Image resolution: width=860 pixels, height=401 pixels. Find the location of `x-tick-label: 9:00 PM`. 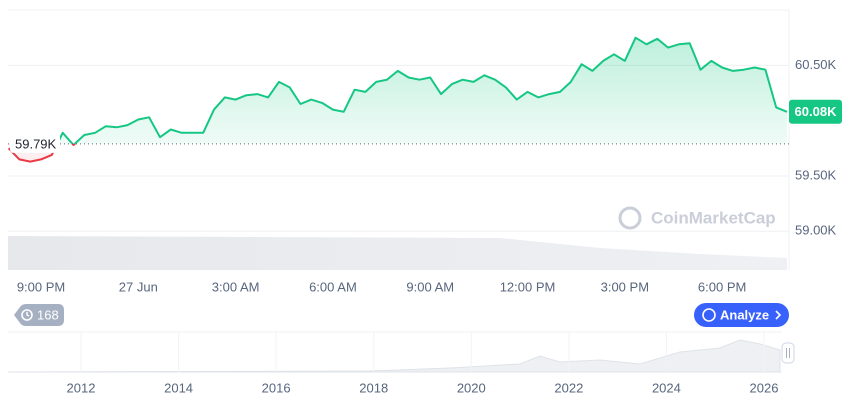

x-tick-label: 9:00 PM is located at coordinates (41, 286).